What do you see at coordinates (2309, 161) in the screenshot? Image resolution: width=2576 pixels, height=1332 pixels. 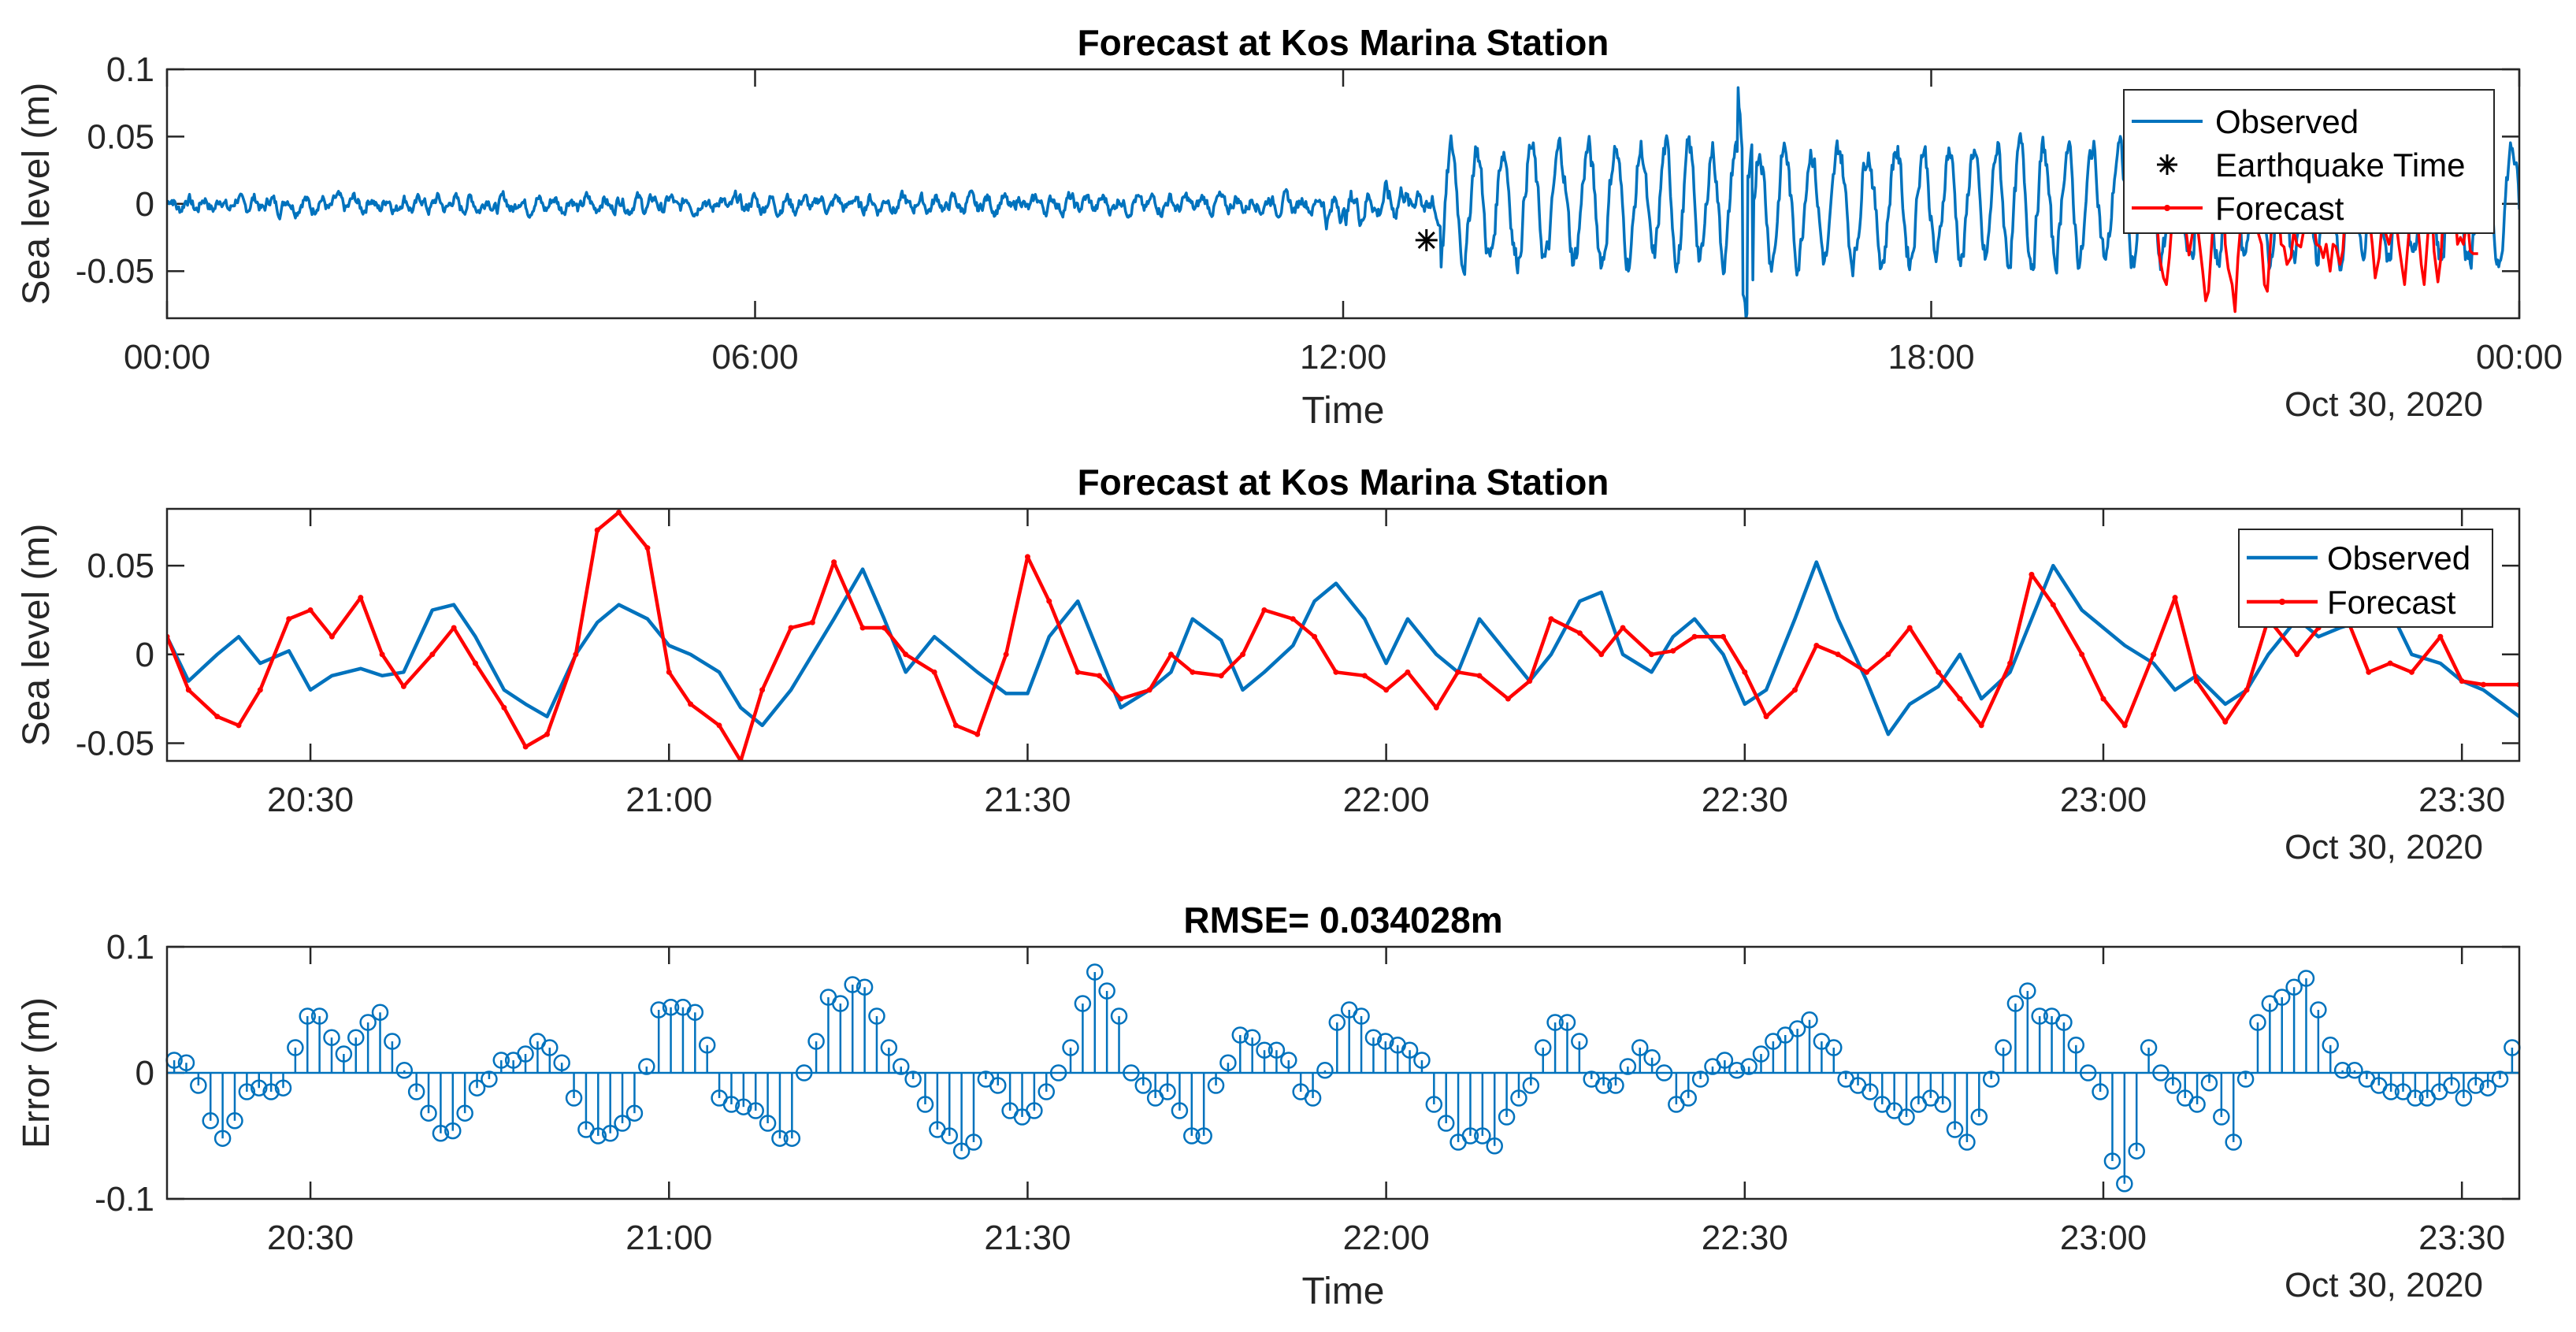 I see `legend: Observed Earthquake Time Forecast` at bounding box center [2309, 161].